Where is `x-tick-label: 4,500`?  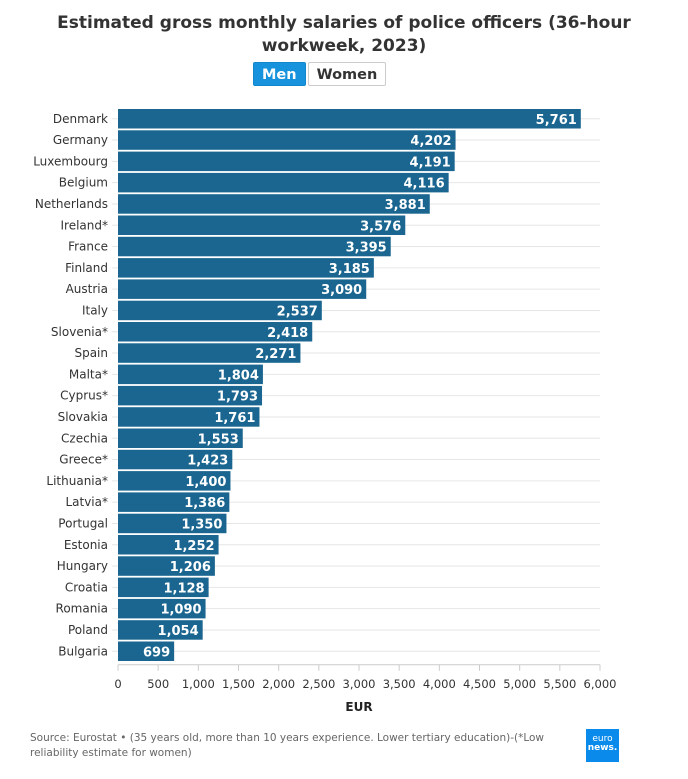
x-tick-label: 4,500 is located at coordinates (479, 684).